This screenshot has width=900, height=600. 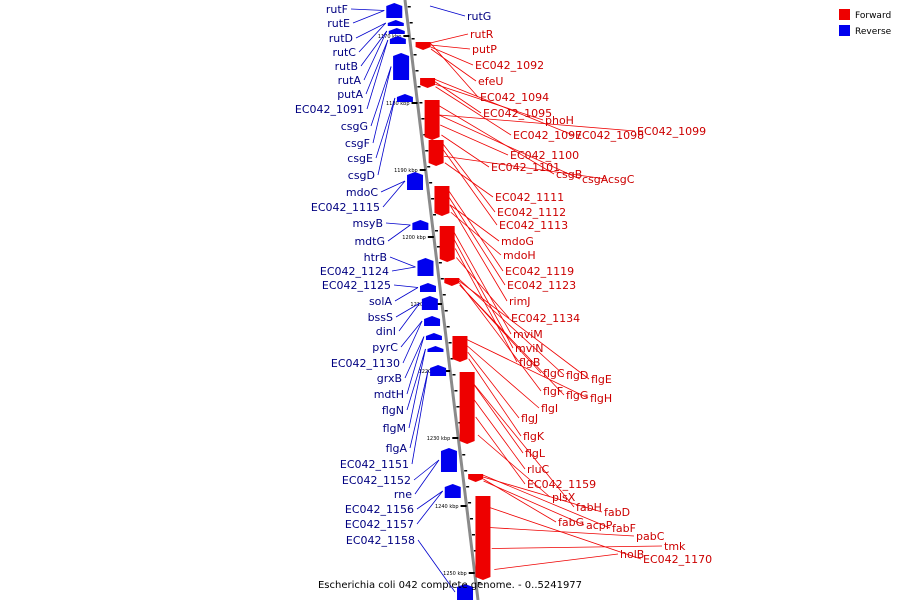 What do you see at coordinates (354, 271) in the screenshot?
I see `reverse-gene-label: EC042_1124` at bounding box center [354, 271].